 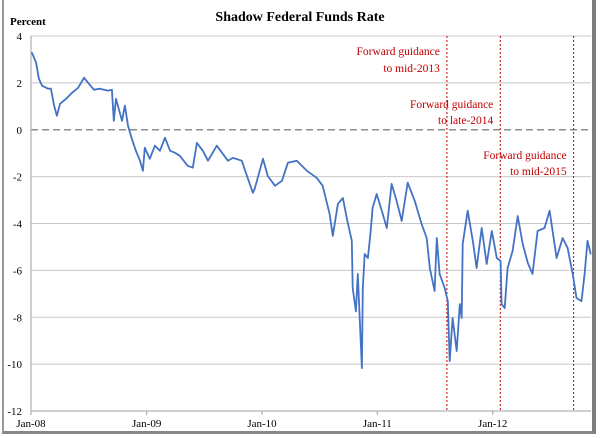 What do you see at coordinates (20, 84) in the screenshot?
I see `y-tick-label: 2` at bounding box center [20, 84].